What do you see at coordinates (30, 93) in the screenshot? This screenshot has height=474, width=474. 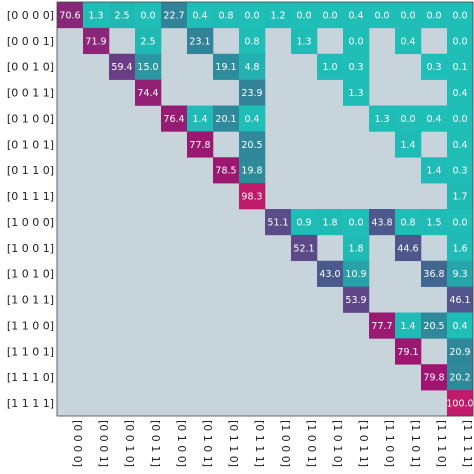 I see `row-tick-label: [0 0 1 1]` at bounding box center [30, 93].